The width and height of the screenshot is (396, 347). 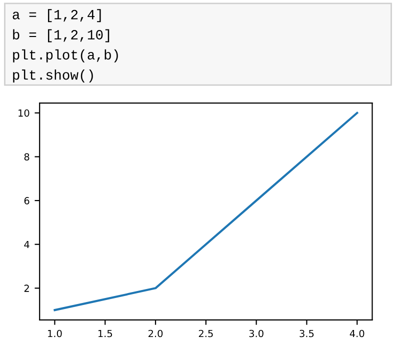 What do you see at coordinates (256, 334) in the screenshot?
I see `x-tick-label: 3.0` at bounding box center [256, 334].